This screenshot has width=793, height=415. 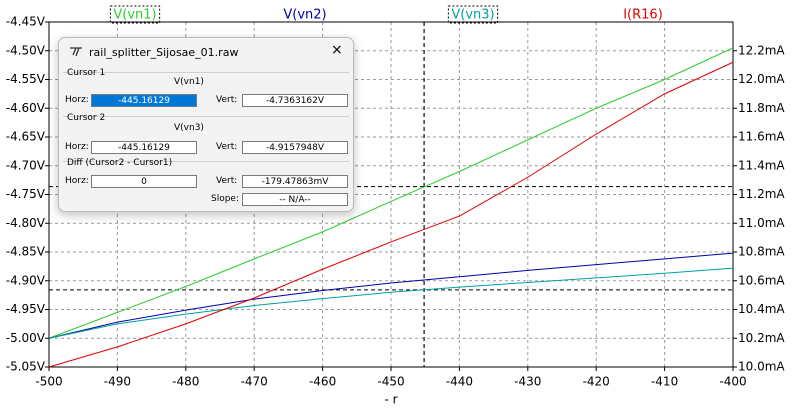 What do you see at coordinates (189, 128) in the screenshot?
I see `trace-name: V(vn3)` at bounding box center [189, 128].